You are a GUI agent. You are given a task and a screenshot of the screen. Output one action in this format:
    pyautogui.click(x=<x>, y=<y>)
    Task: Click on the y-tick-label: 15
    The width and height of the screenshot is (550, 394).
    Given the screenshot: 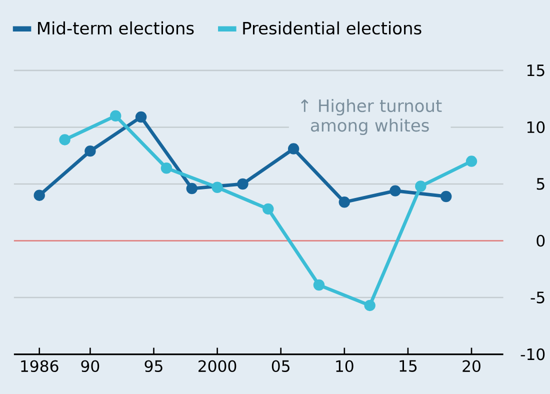 What is the action you would take?
    pyautogui.click(x=535, y=70)
    